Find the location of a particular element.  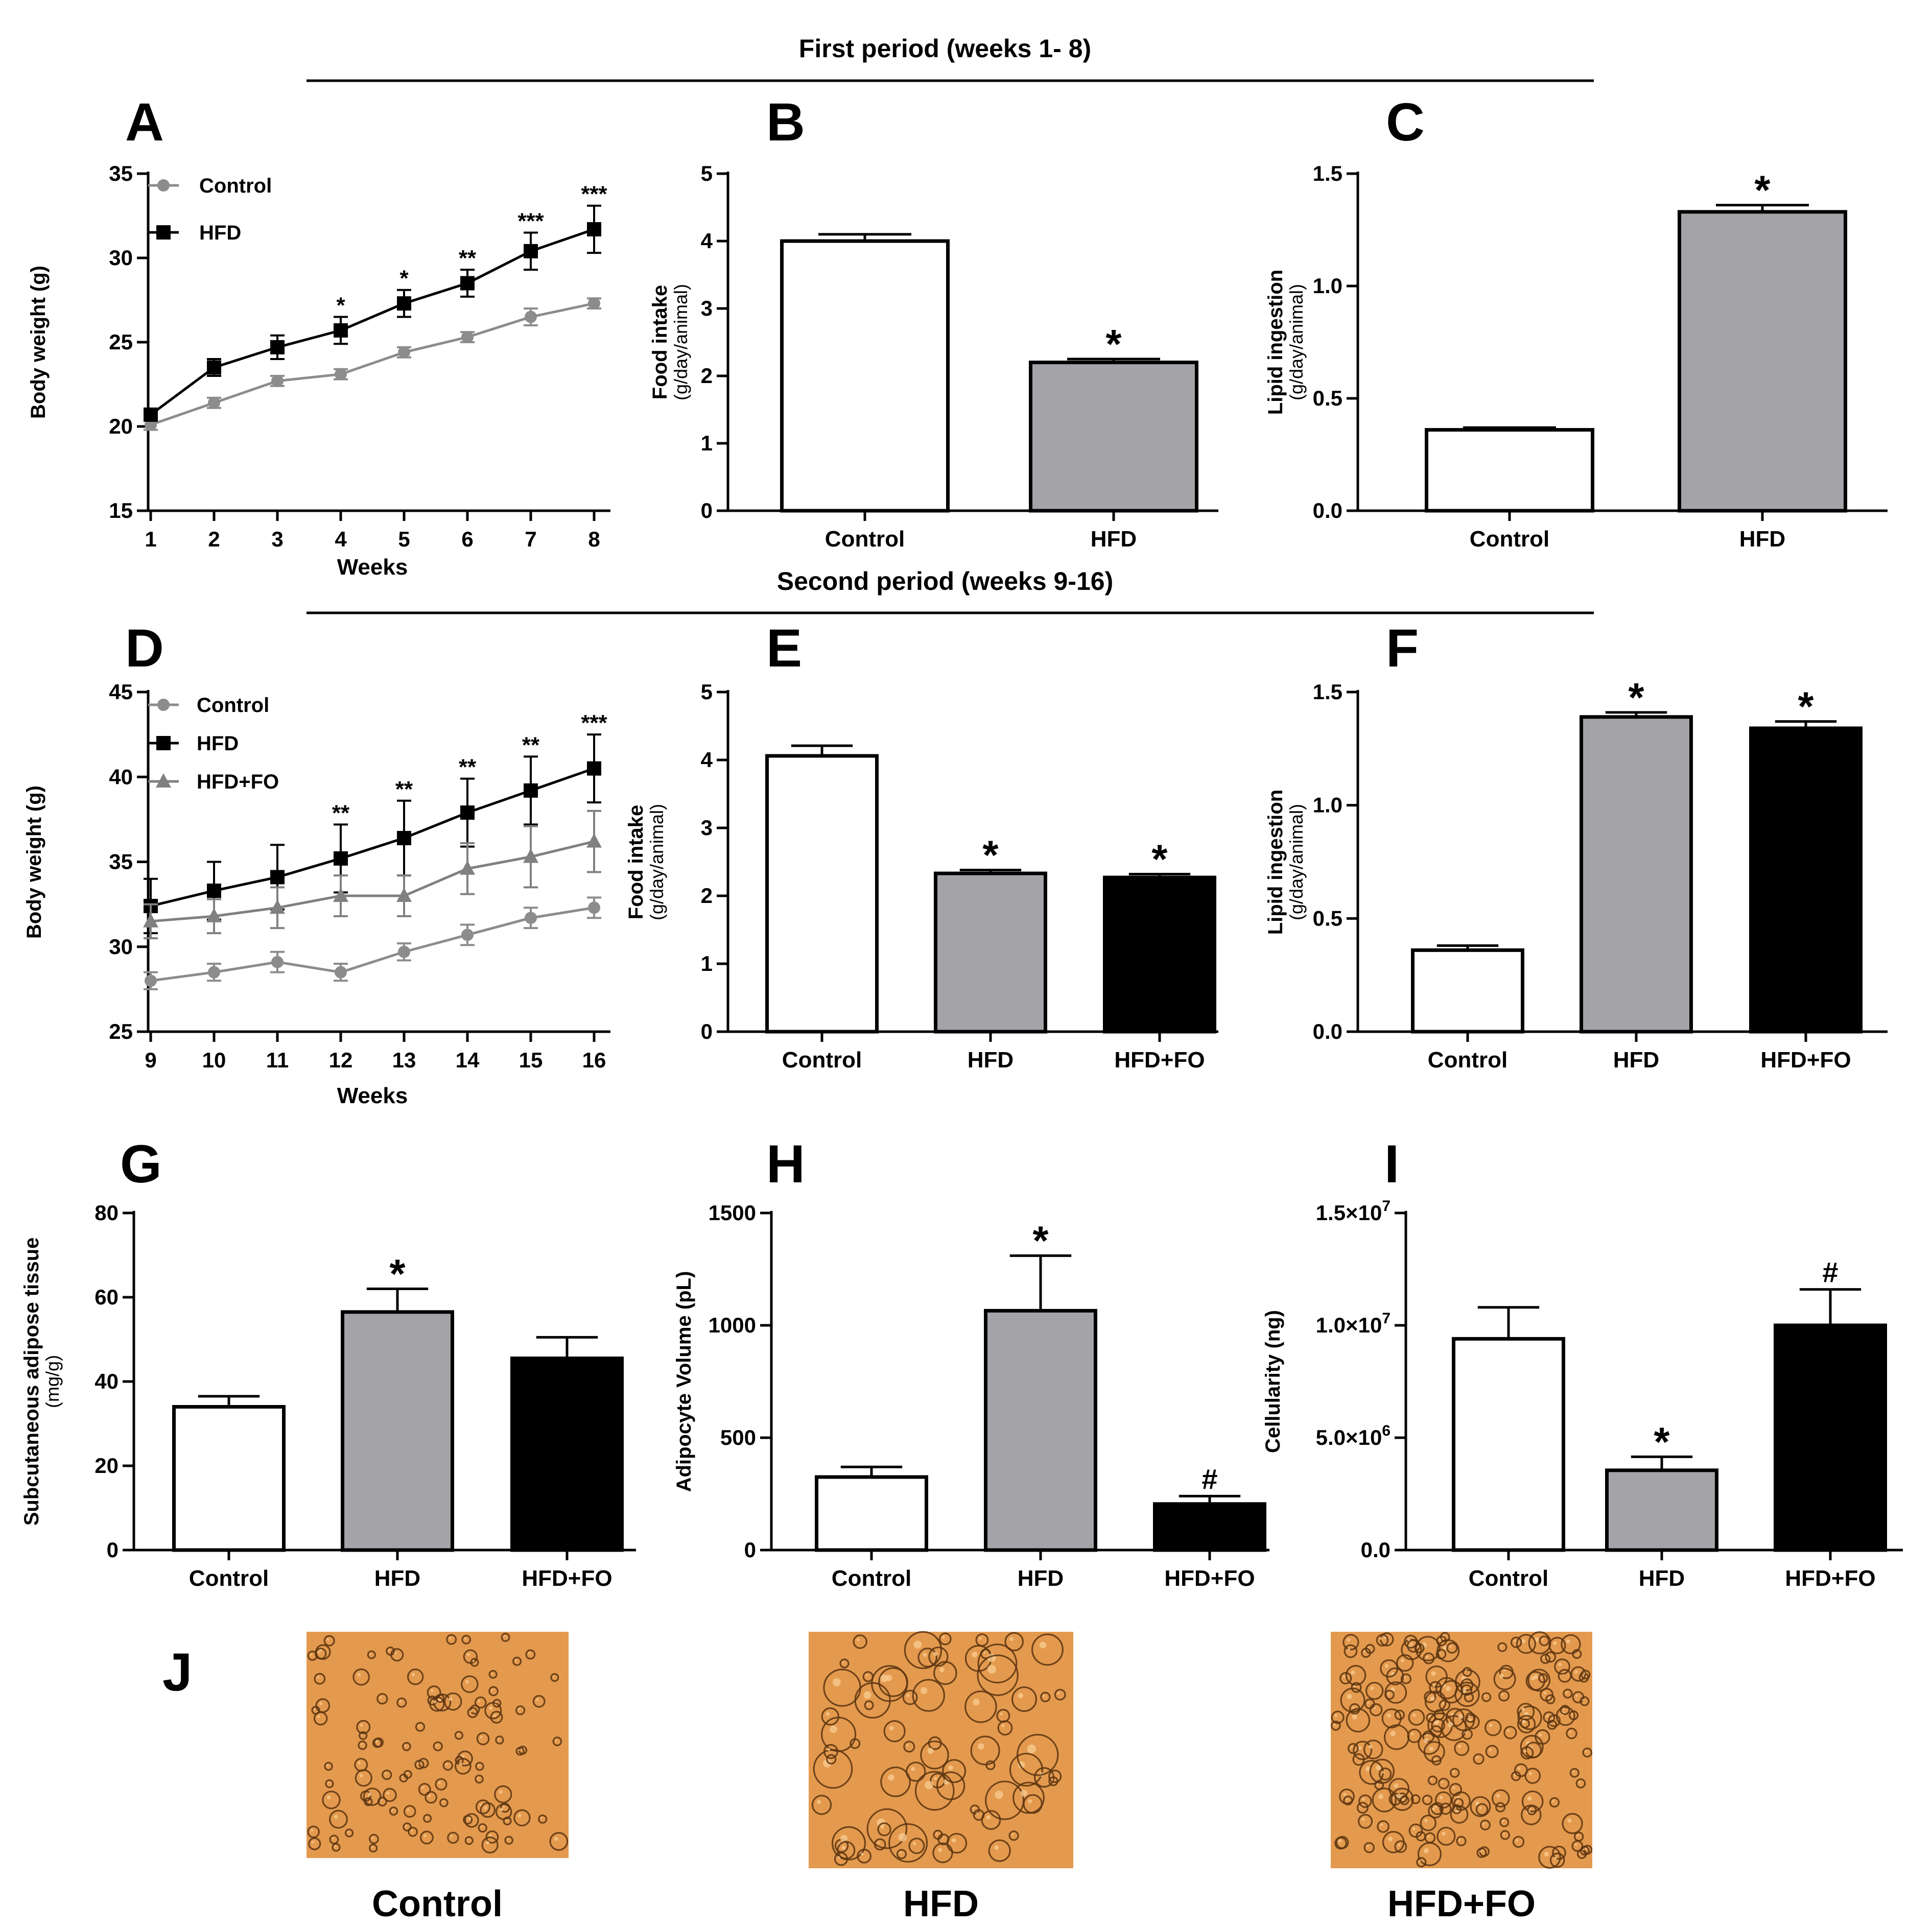

chart-D-x-tick-label: 16 is located at coordinates (594, 1060).